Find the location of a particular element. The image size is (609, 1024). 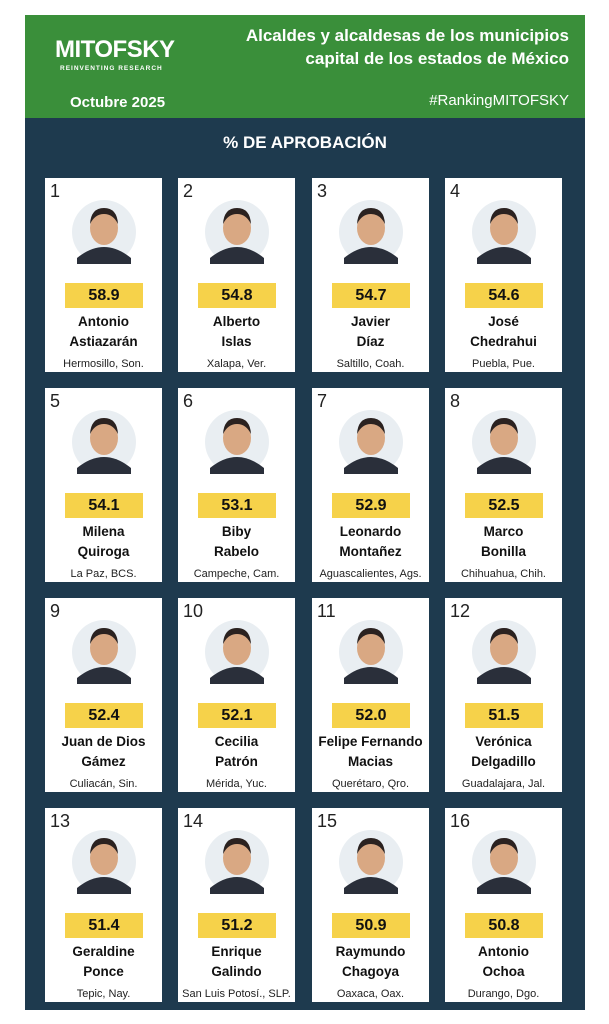

candidate-card: 3 54.7 Javier Díaz Saltillo, Coah. is located at coordinates (370, 275).